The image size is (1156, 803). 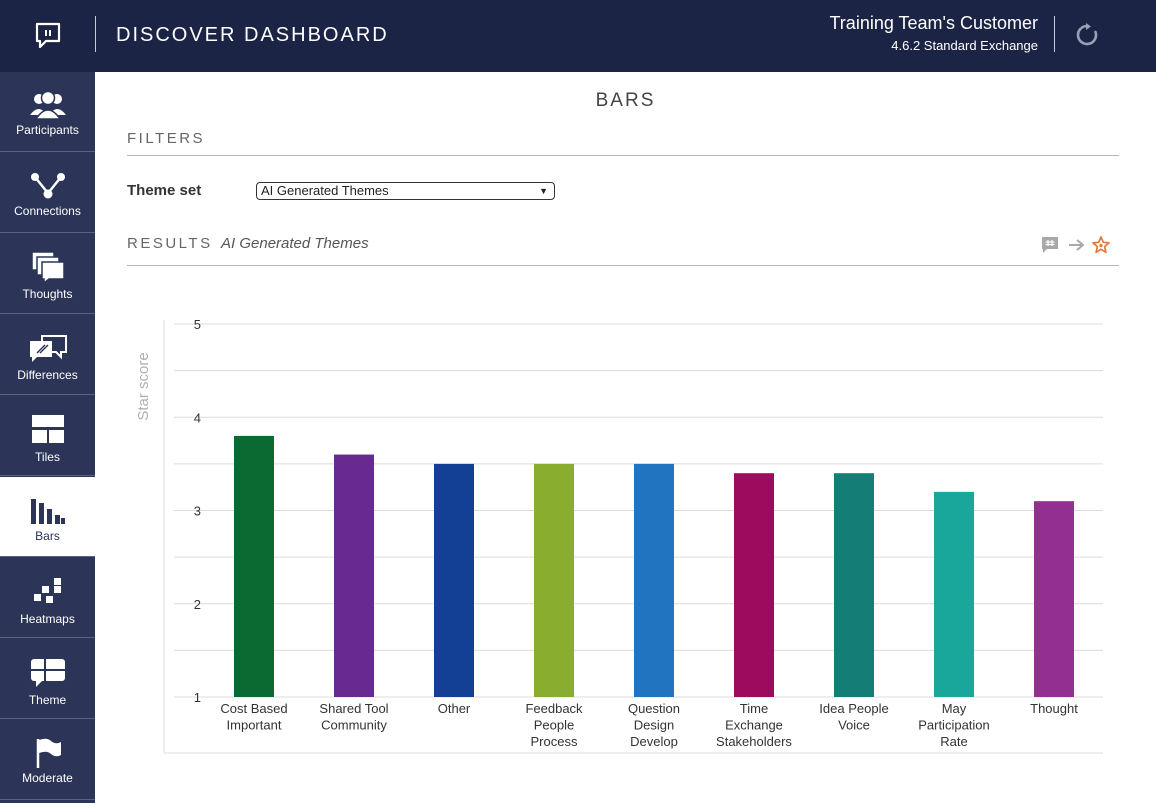 I want to click on tiles-icon, so click(x=47, y=429).